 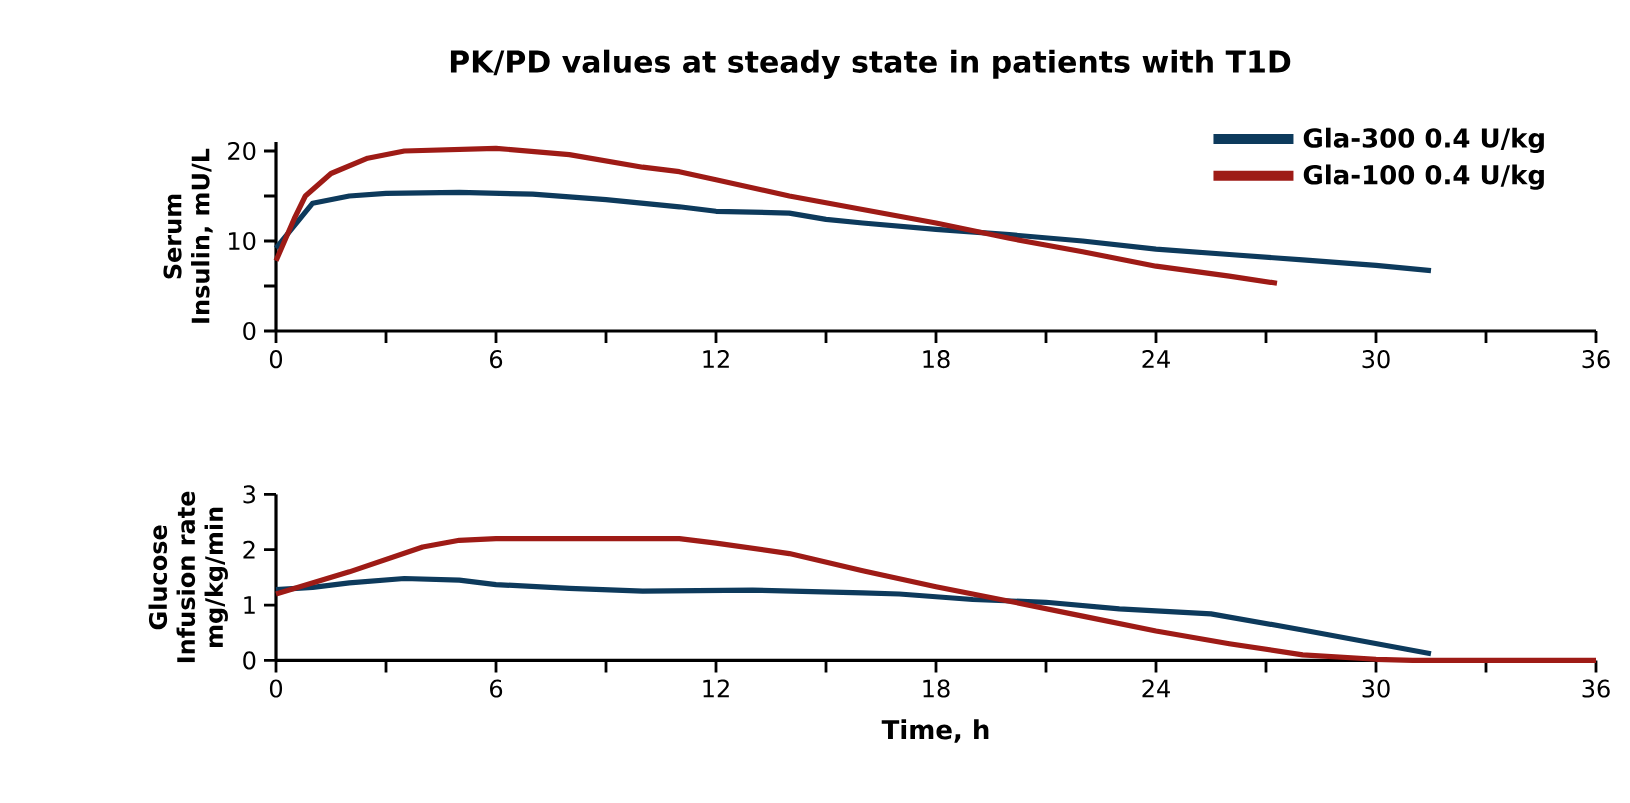 What do you see at coordinates (249, 605) in the screenshot?
I see `y-tick-label: 1` at bounding box center [249, 605].